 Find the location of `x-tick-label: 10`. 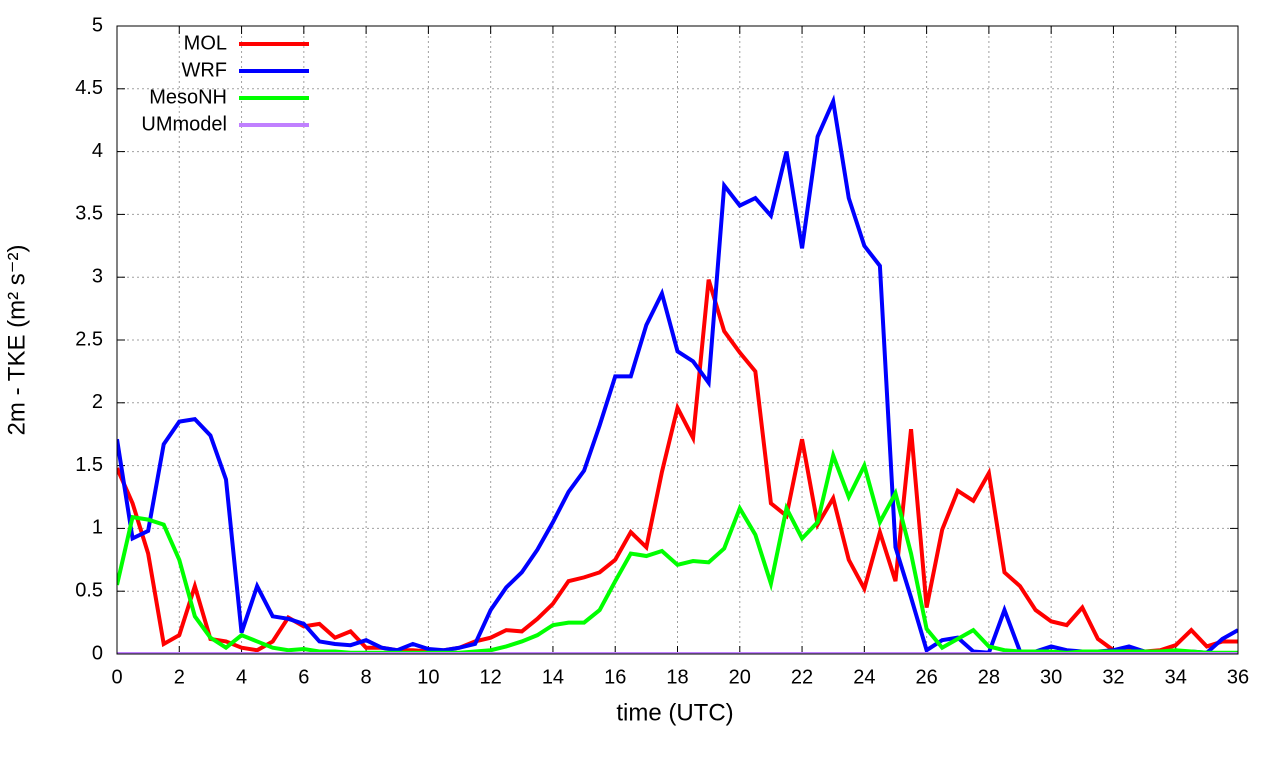

x-tick-label: 10 is located at coordinates (428, 677).